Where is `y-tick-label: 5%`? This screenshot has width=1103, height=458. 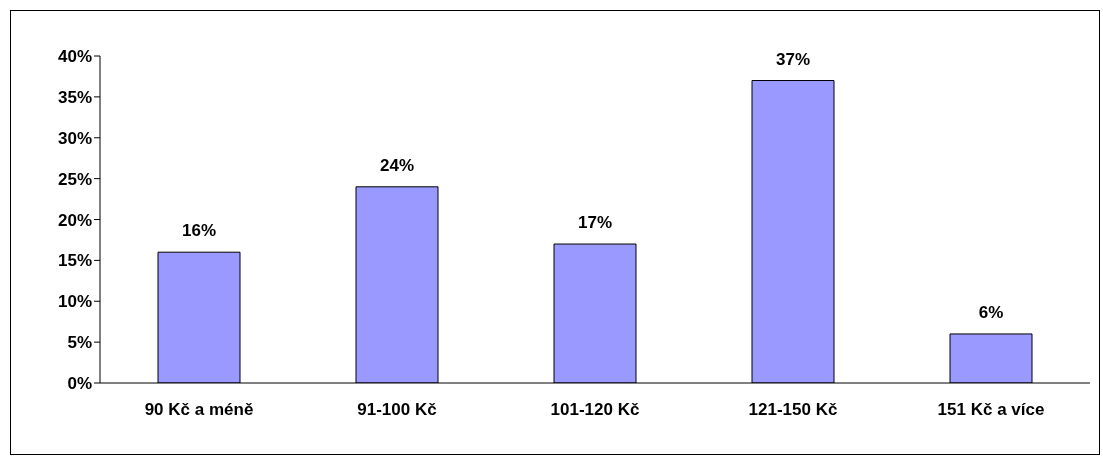
y-tick-label: 5% is located at coordinates (79, 343).